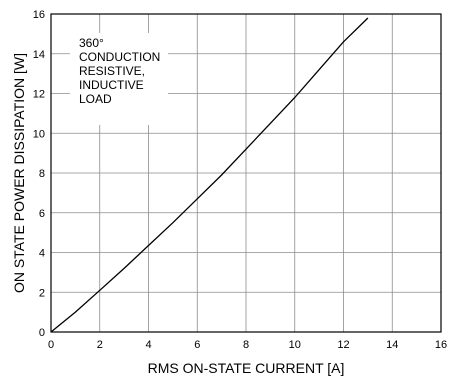 This screenshot has height=380, width=449. I want to click on y-axis-label: ON STATE POWER DISSIPATION [W], so click(19, 173).